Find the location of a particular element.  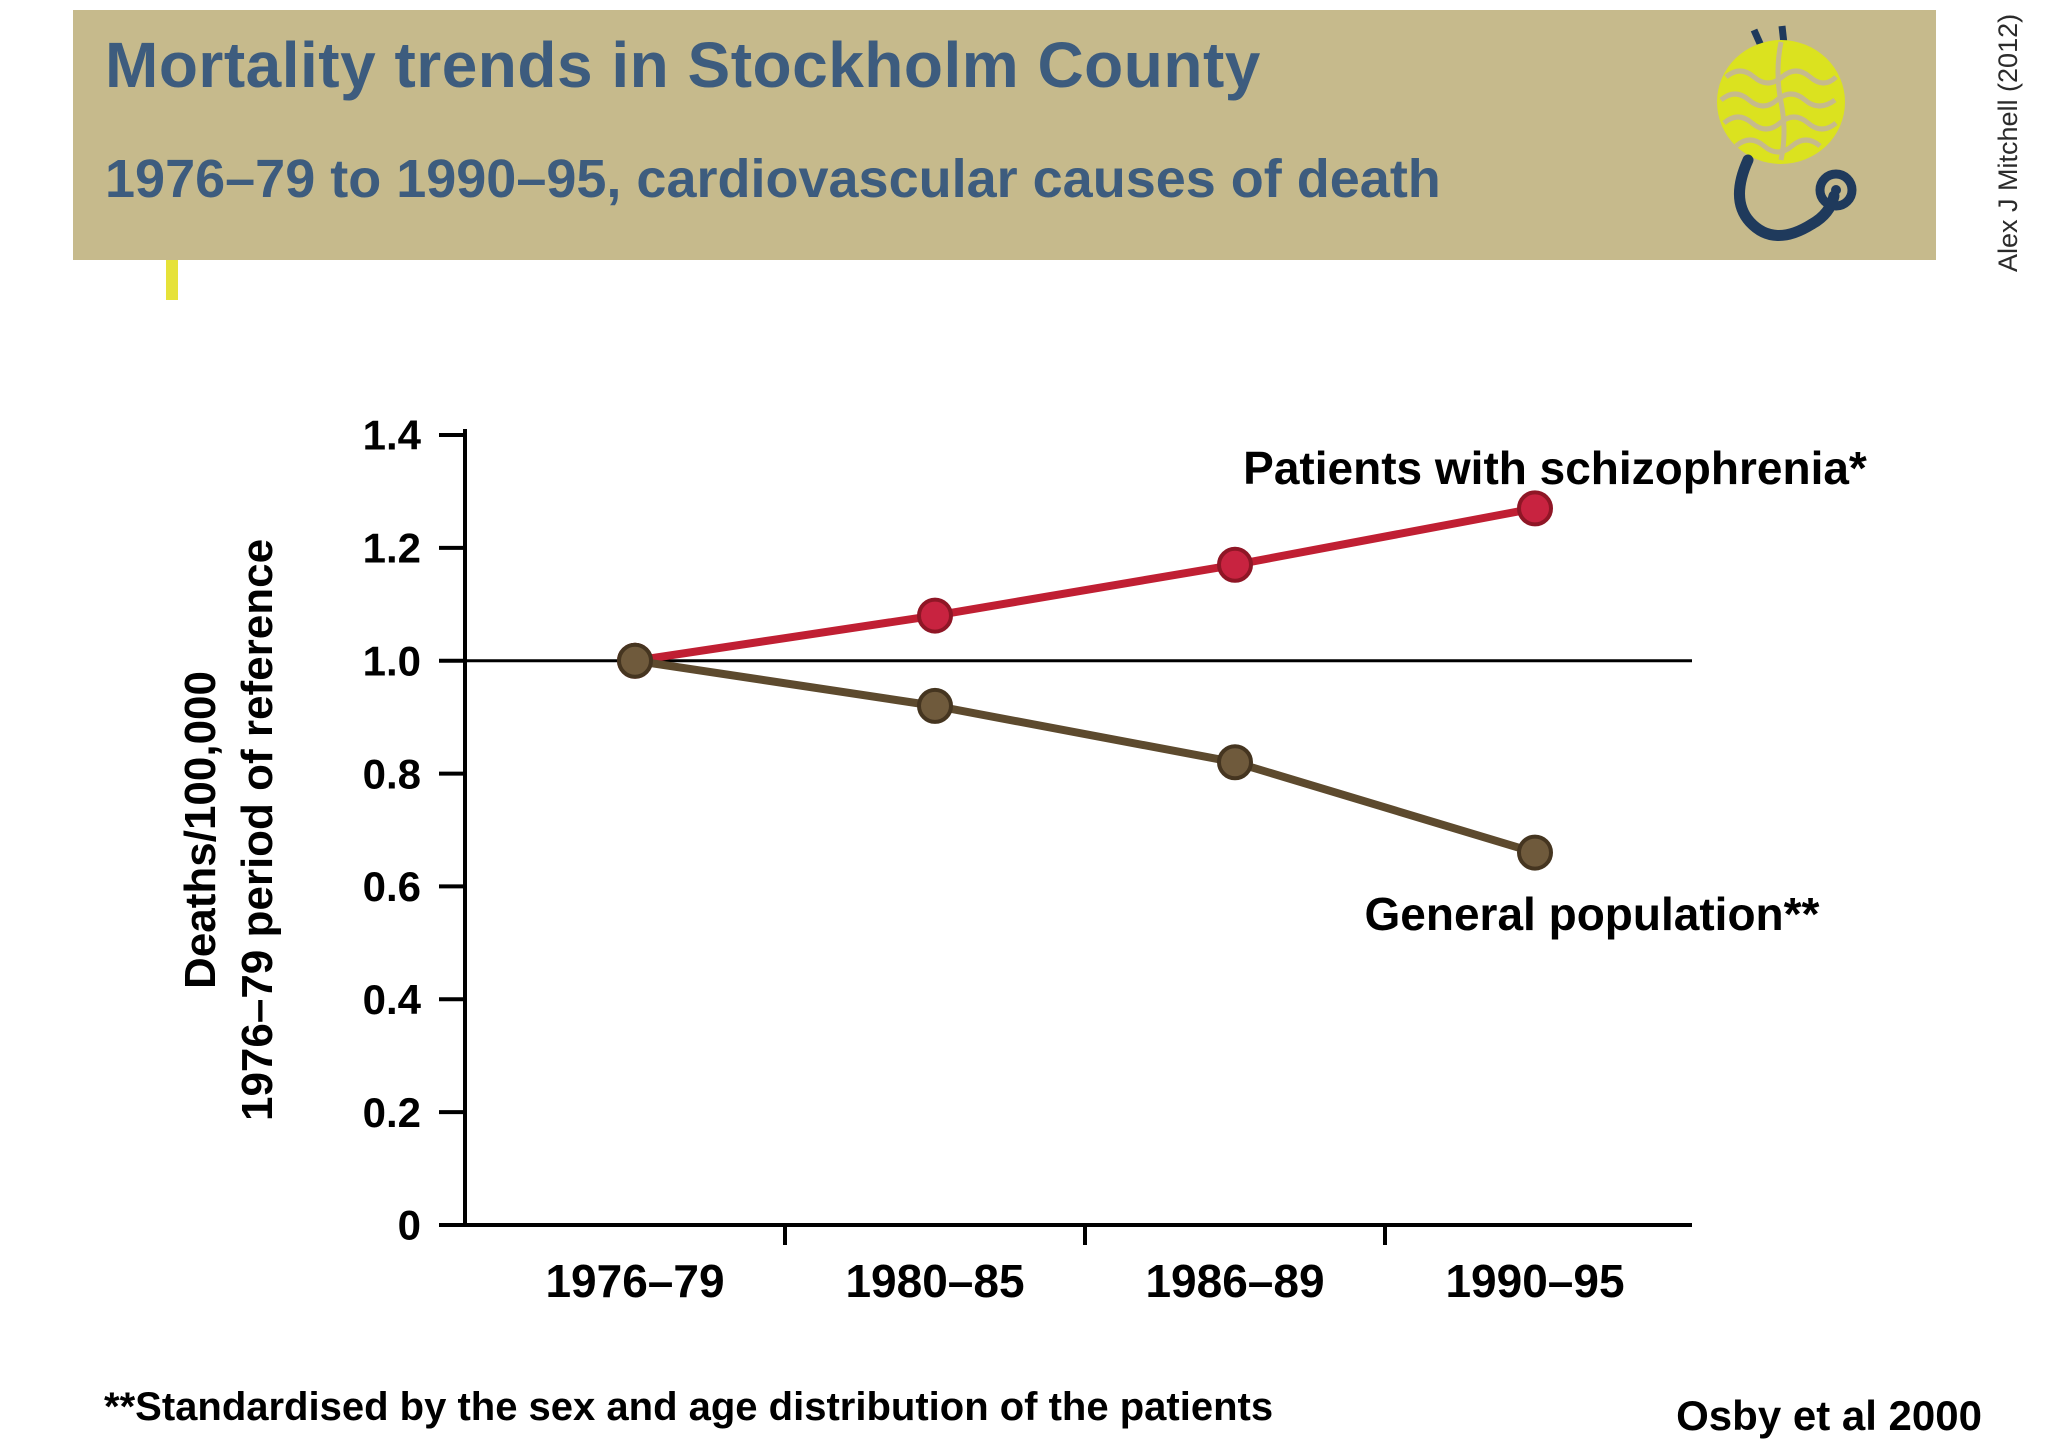

y-tick-label: 0.8 is located at coordinates (392, 773).